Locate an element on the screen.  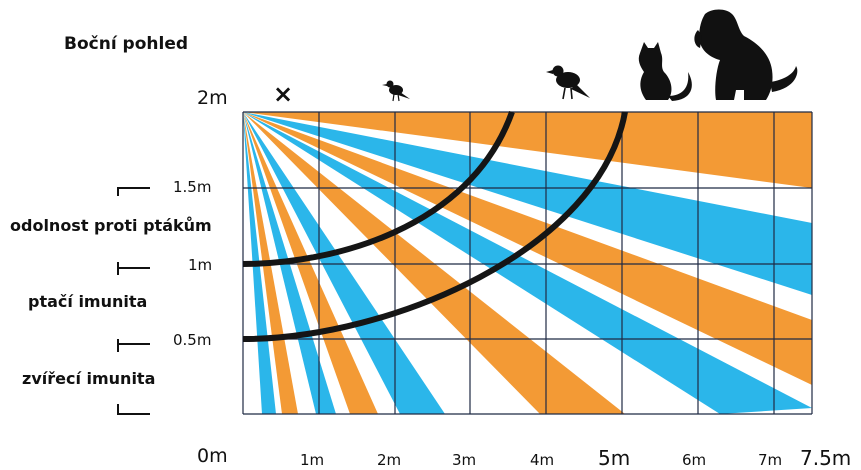
height-label-0m: 0m is located at coordinates (212, 456).